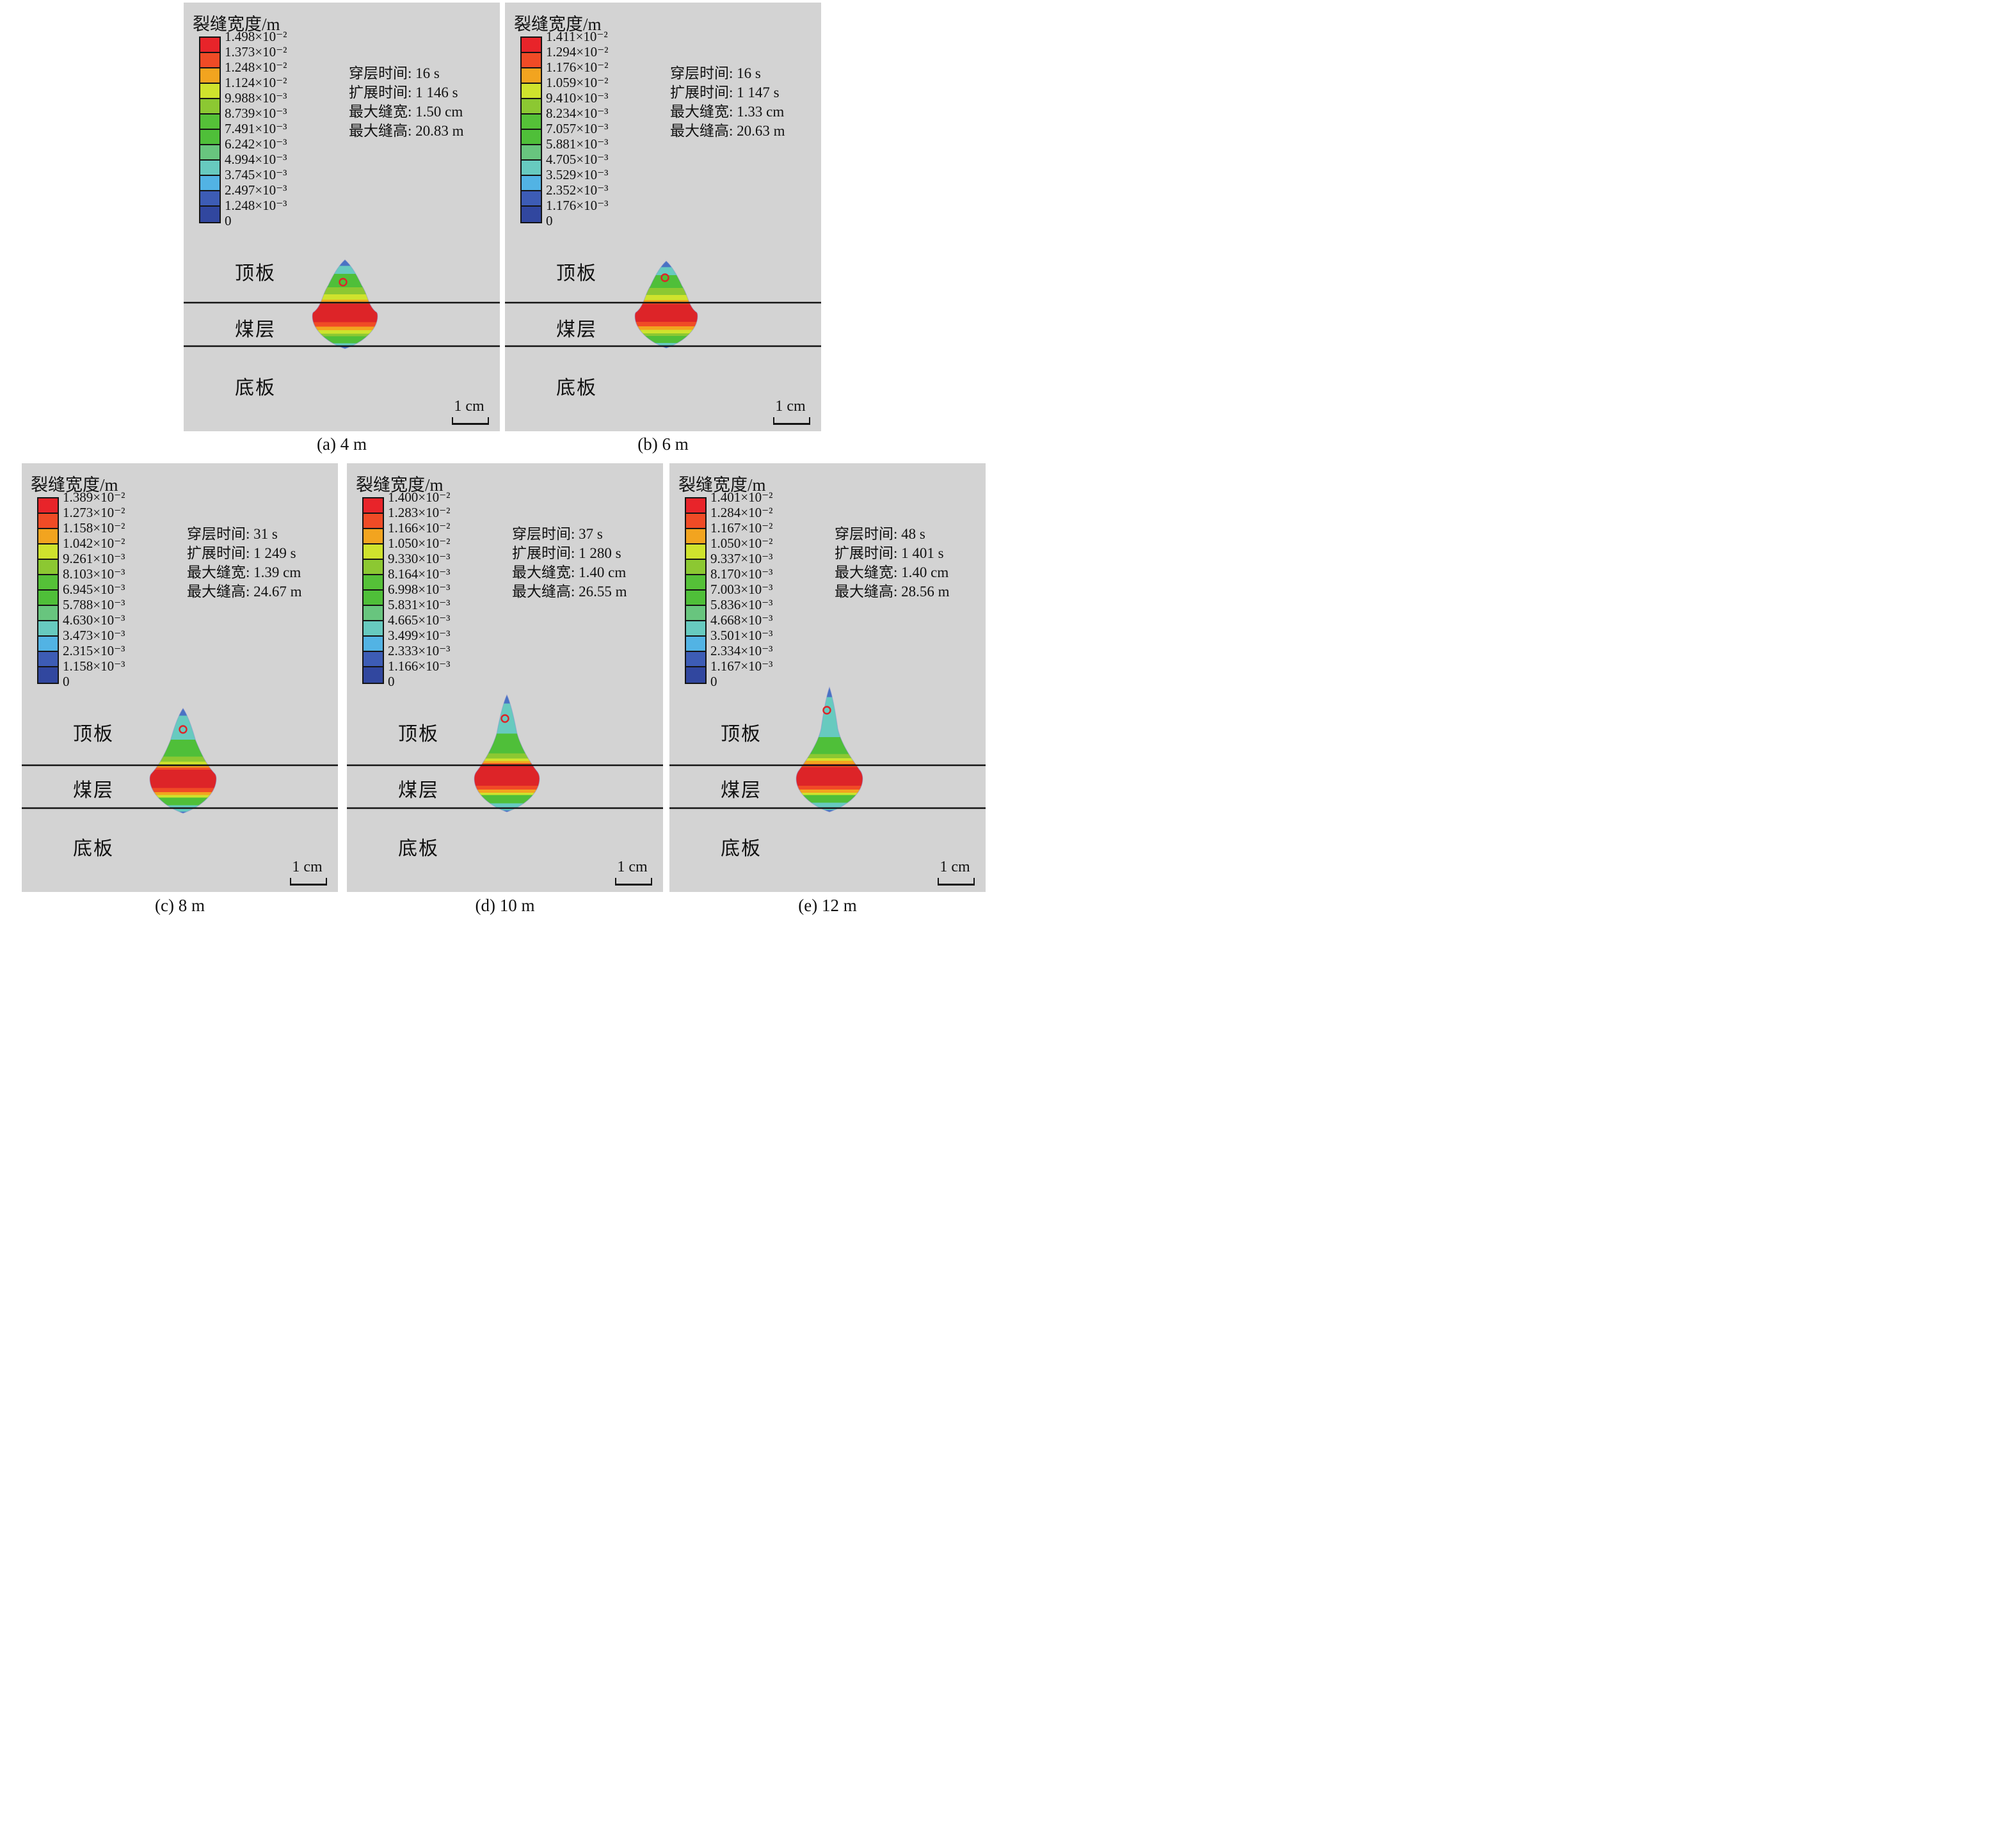 Image resolution: width=2016 pixels, height=1837 pixels. What do you see at coordinates (94, 666) in the screenshot?
I see `colorbar-tick-label: 1.158×10⁻³` at bounding box center [94, 666].